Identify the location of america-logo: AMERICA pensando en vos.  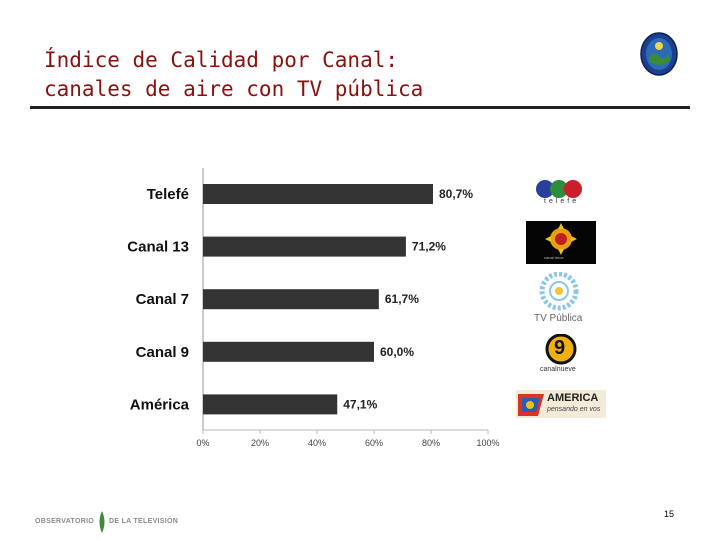
(561, 404).